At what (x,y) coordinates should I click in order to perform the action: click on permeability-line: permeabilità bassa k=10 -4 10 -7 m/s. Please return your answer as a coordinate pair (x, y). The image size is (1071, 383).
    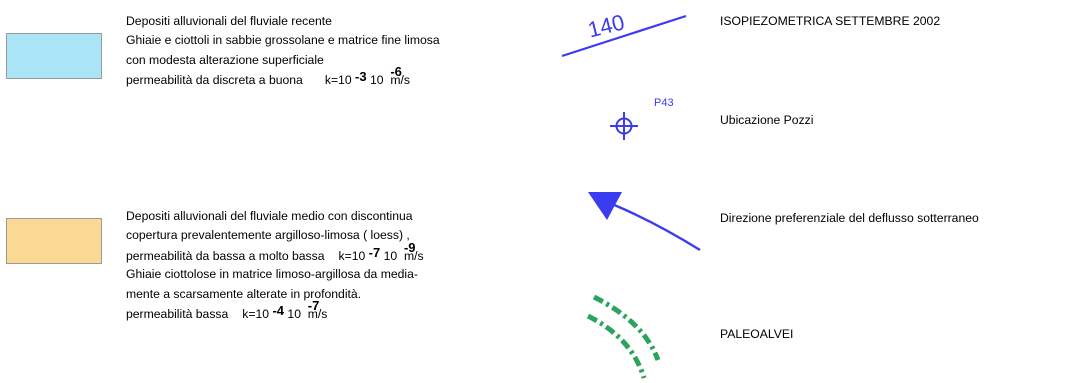
    Looking at the image, I should click on (275, 311).